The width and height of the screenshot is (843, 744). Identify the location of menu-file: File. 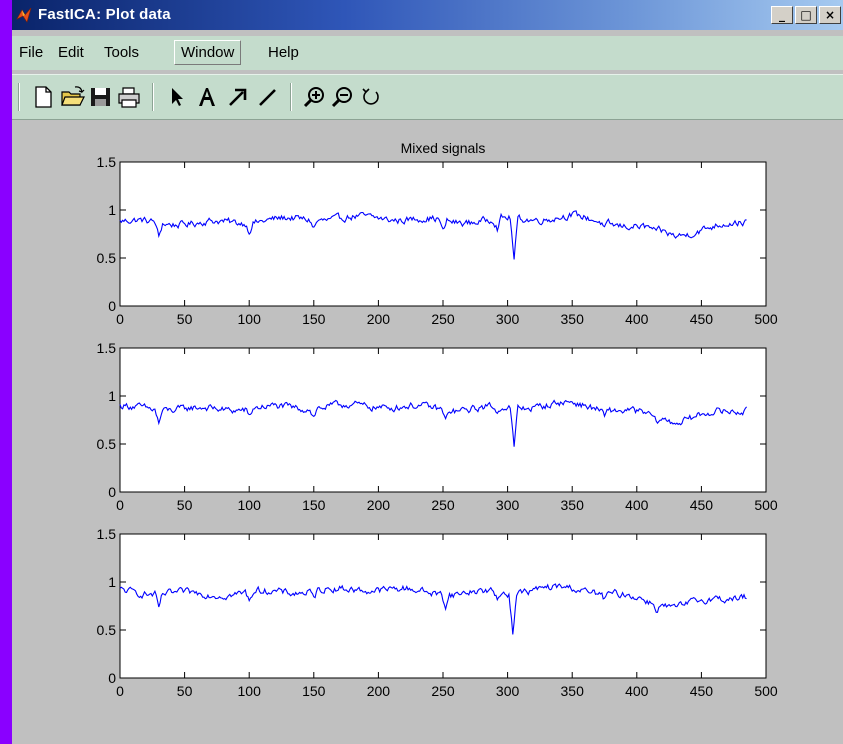
(31, 52).